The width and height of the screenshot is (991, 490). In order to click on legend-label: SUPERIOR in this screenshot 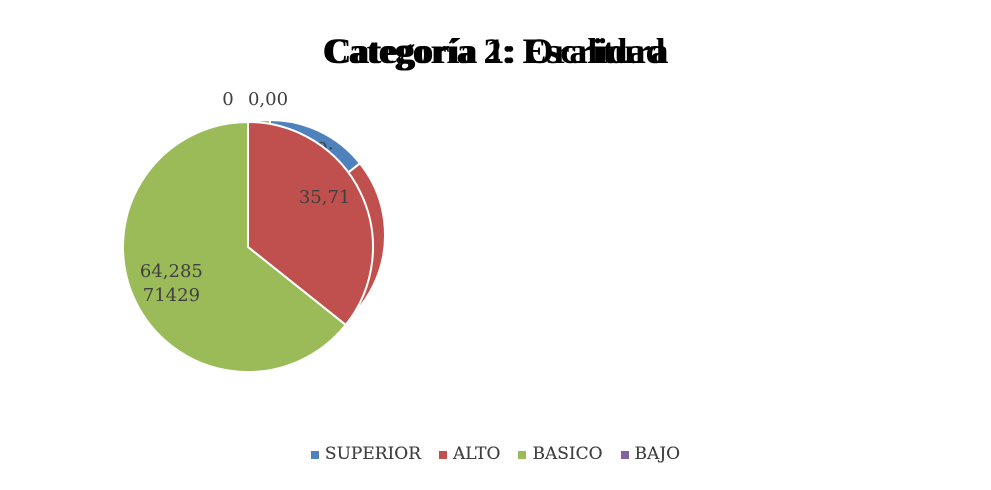, I will do `click(372, 454)`.